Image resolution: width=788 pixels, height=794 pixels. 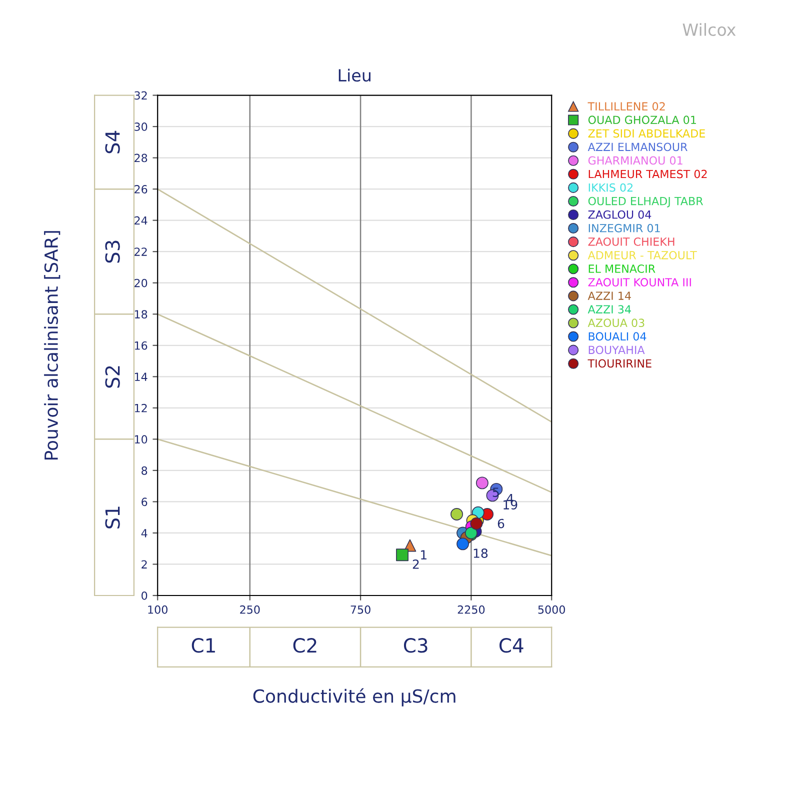 I want to click on legend-label: ZET SIDI ABDELKADE, so click(x=646, y=133).